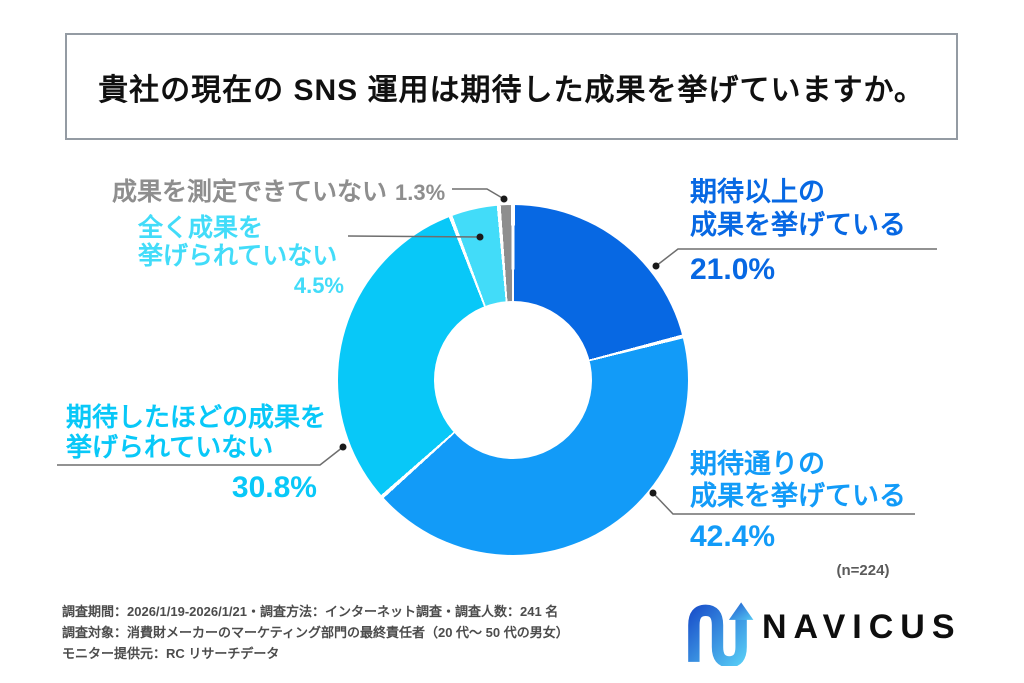  Describe the element at coordinates (201, 228) in the screenshot. I see `callout-label: 全く成果を` at that location.